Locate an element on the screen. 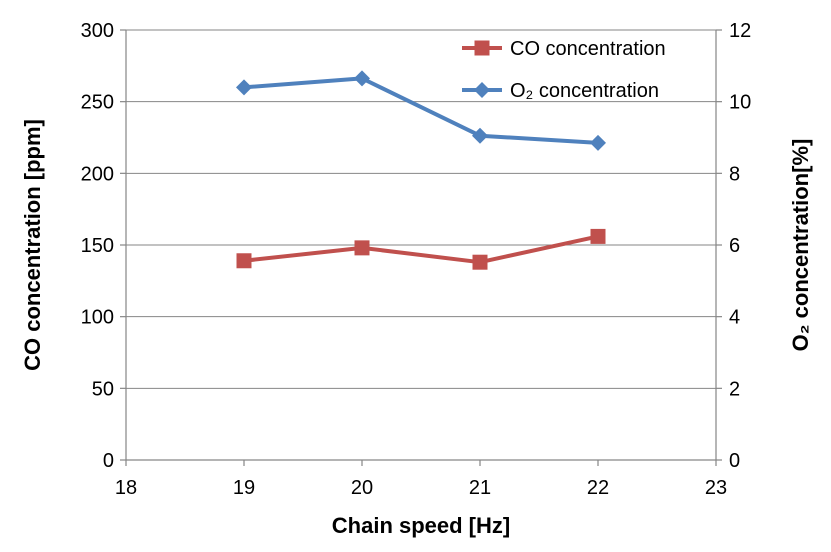 The height and width of the screenshot is (552, 831). x-tick-label: 21 is located at coordinates (480, 488).